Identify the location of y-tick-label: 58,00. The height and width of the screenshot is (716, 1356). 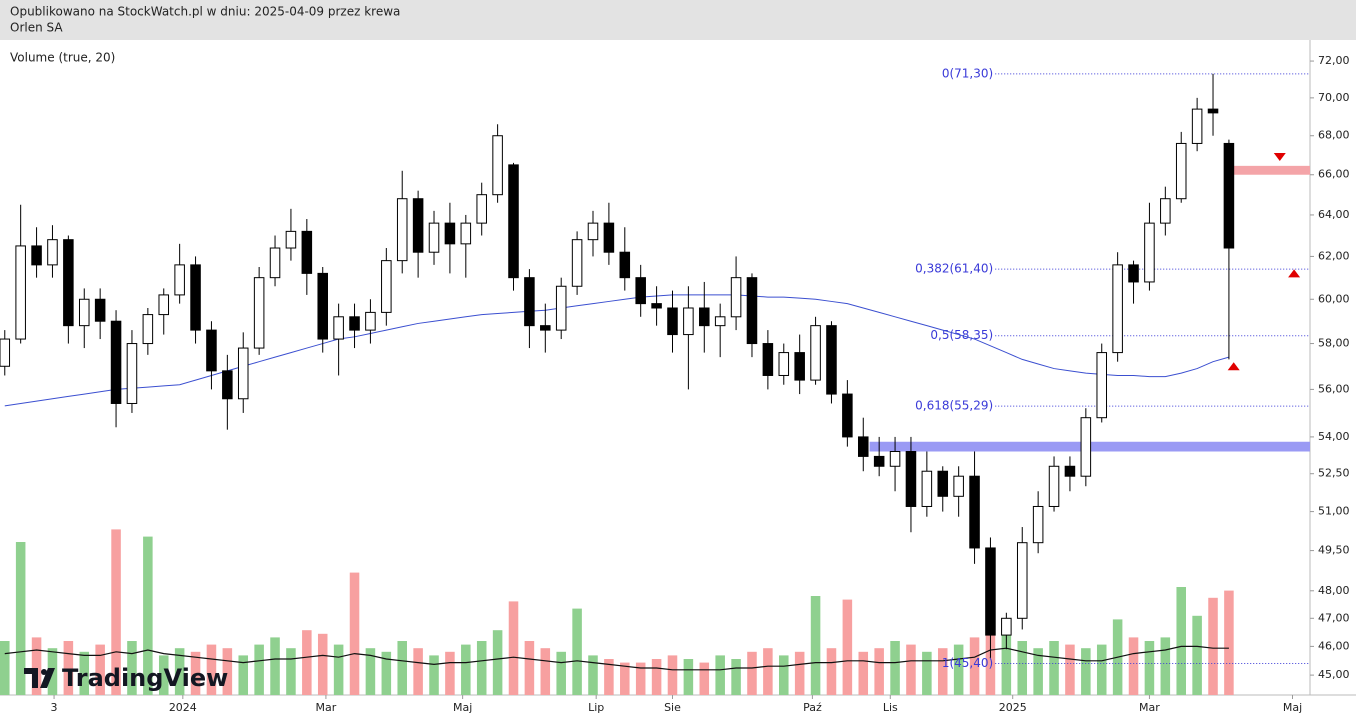
(1334, 343).